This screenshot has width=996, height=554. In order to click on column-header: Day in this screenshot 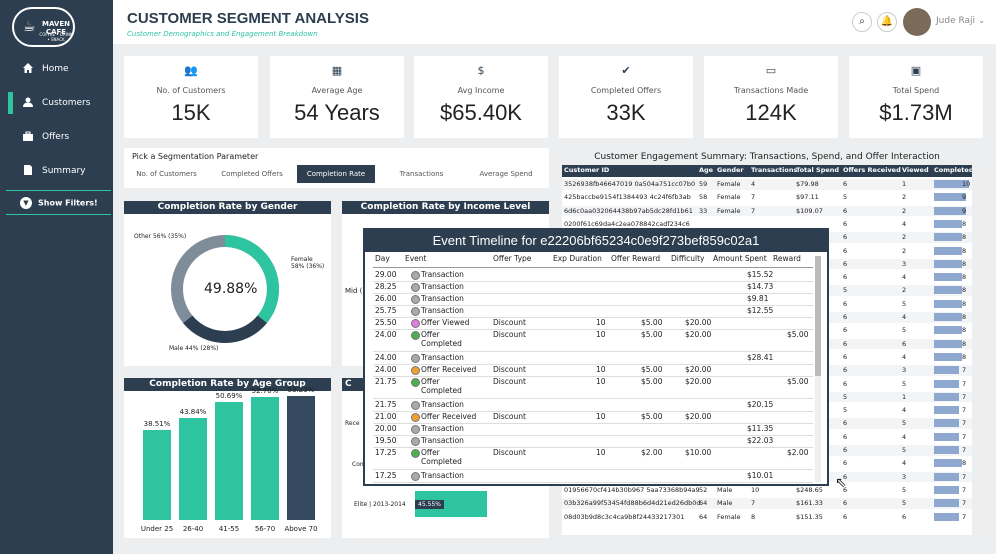, I will do `click(382, 258)`.